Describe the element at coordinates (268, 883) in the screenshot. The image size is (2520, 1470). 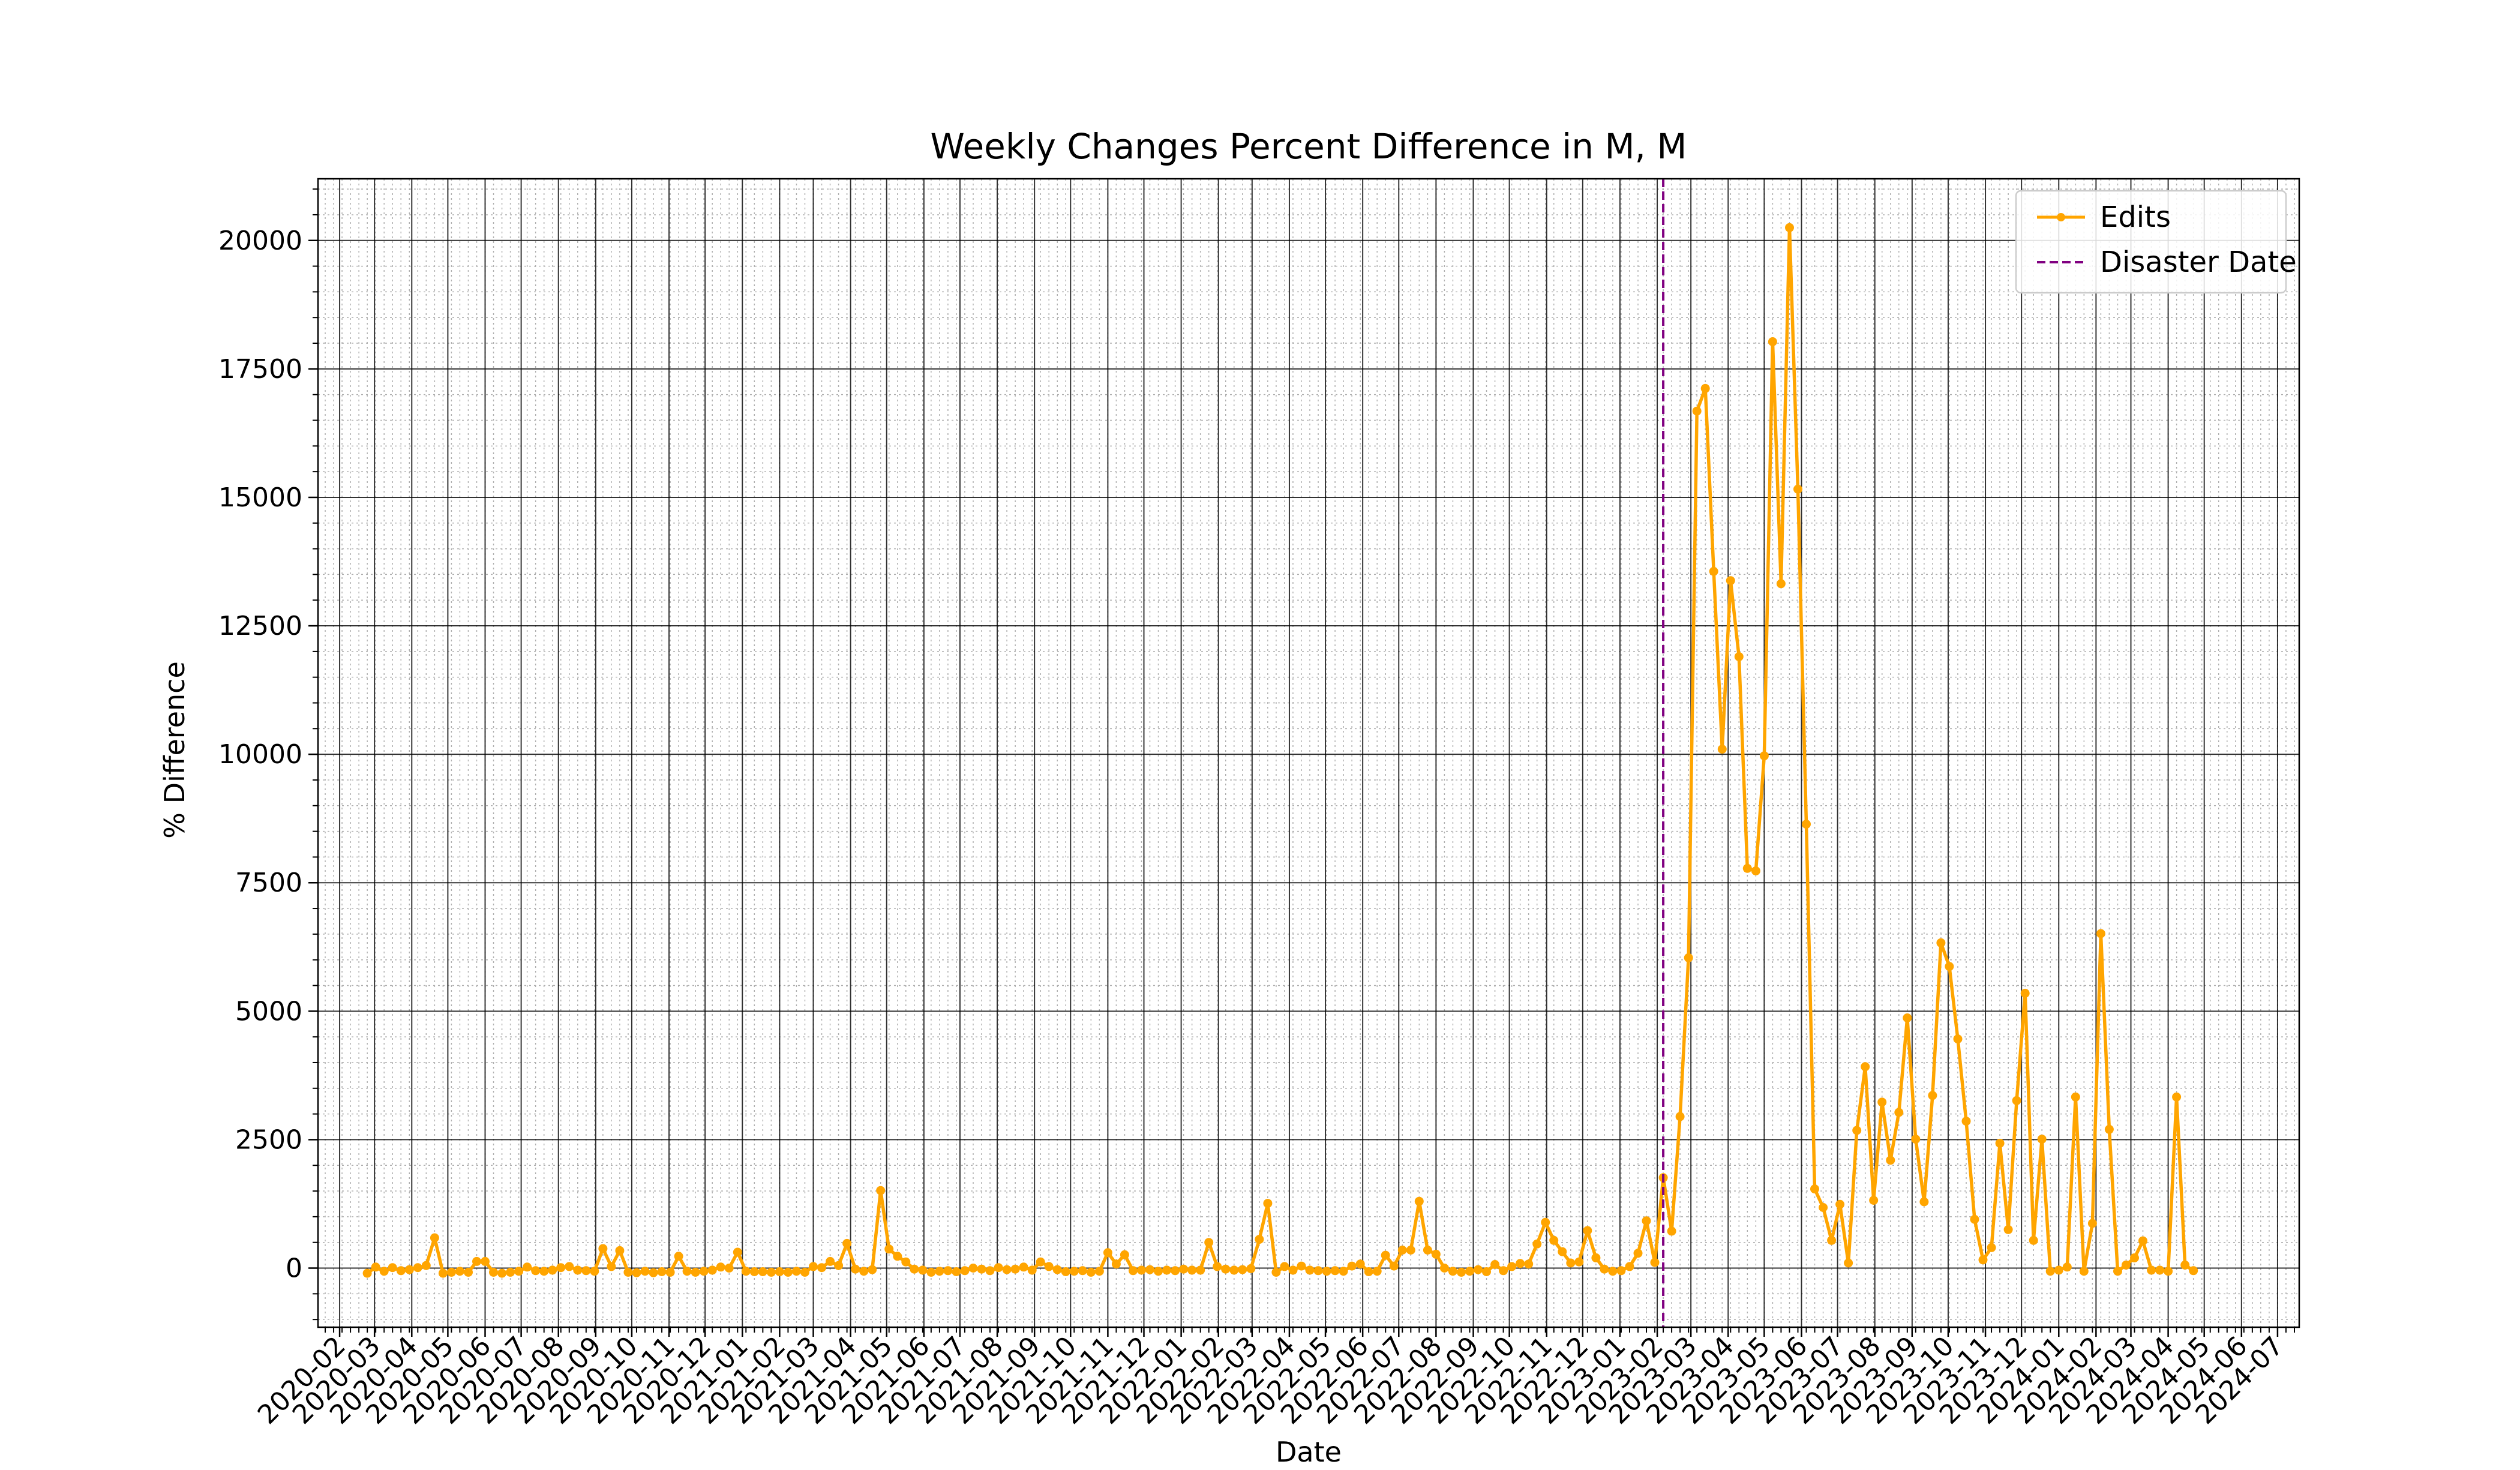
I see `y-tick-label: 7500` at that location.